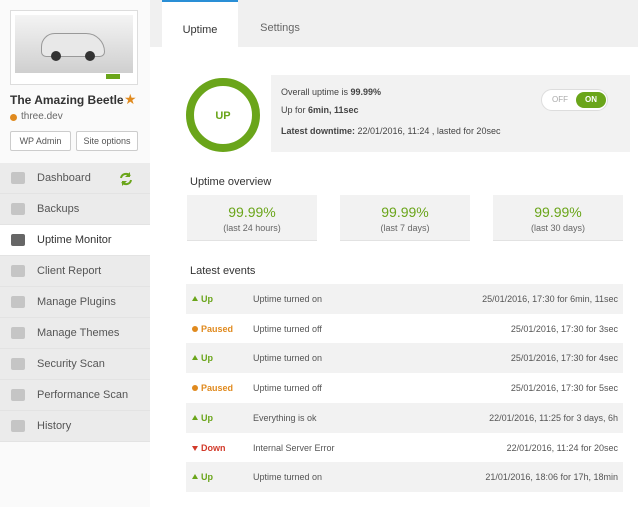 This screenshot has width=638, height=507. What do you see at coordinates (574, 100) in the screenshot?
I see `toggle: OFF ON` at bounding box center [574, 100].